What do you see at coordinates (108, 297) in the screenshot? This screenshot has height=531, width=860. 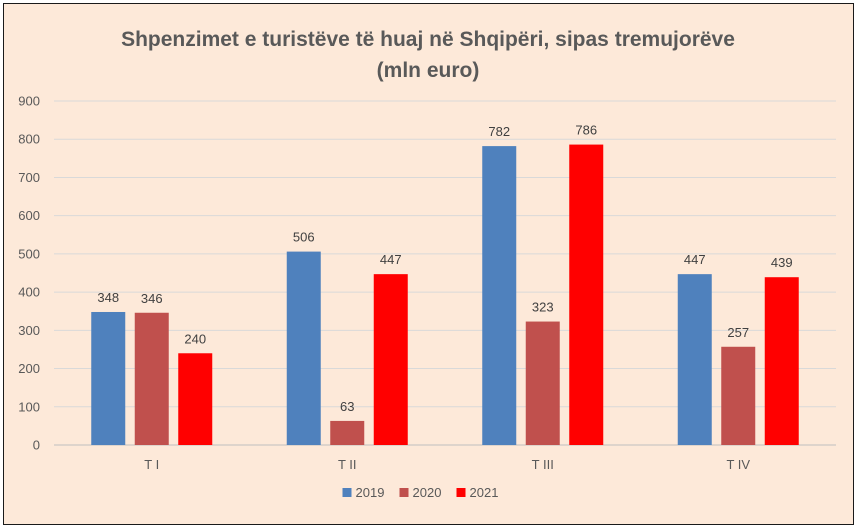 I see `data-label: 348` at bounding box center [108, 297].